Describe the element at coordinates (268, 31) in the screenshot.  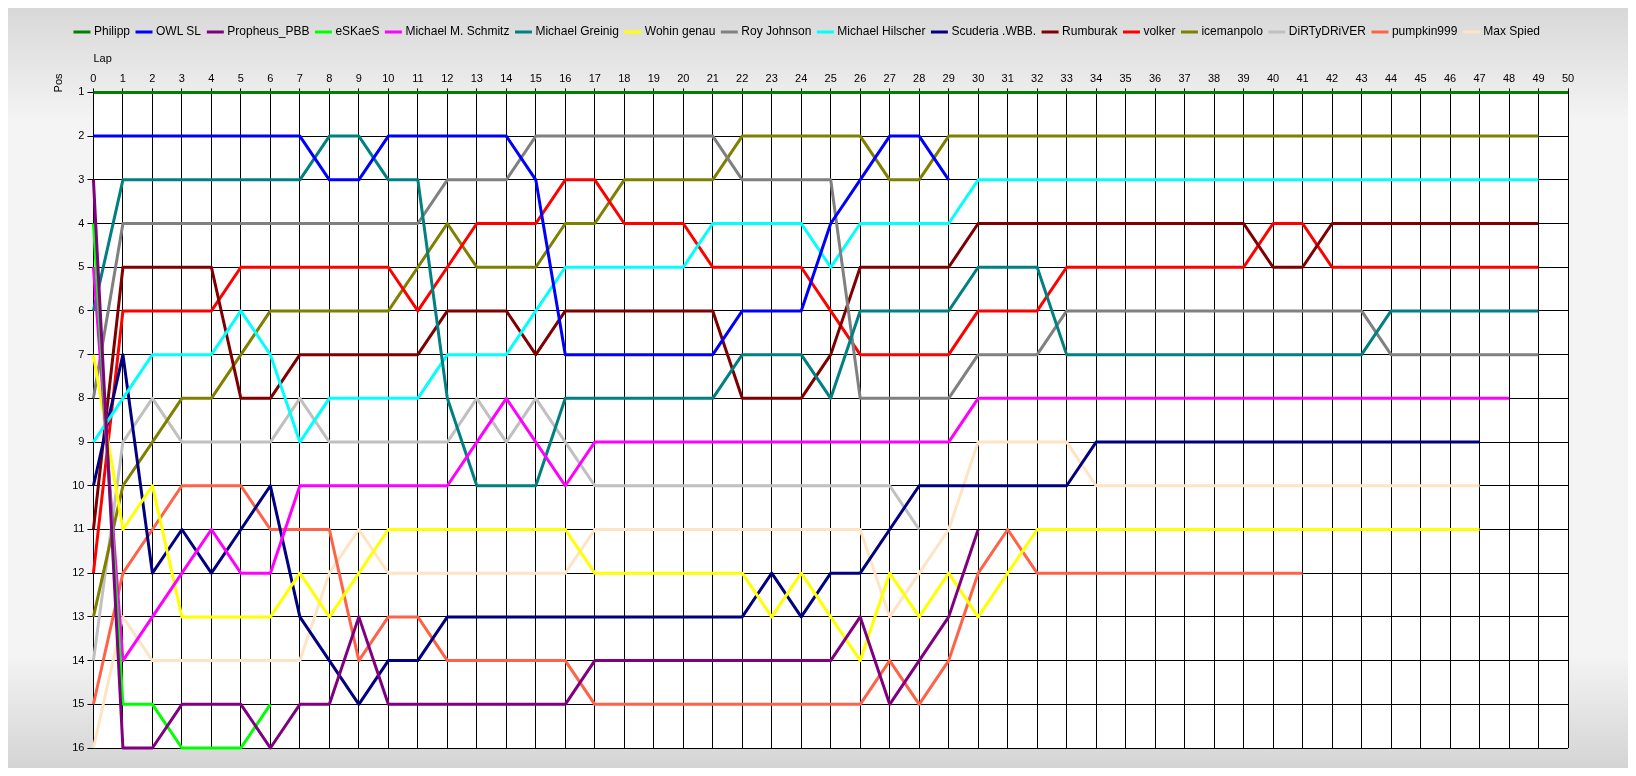
I see `legend-label: Propheus_PBB` at that location.